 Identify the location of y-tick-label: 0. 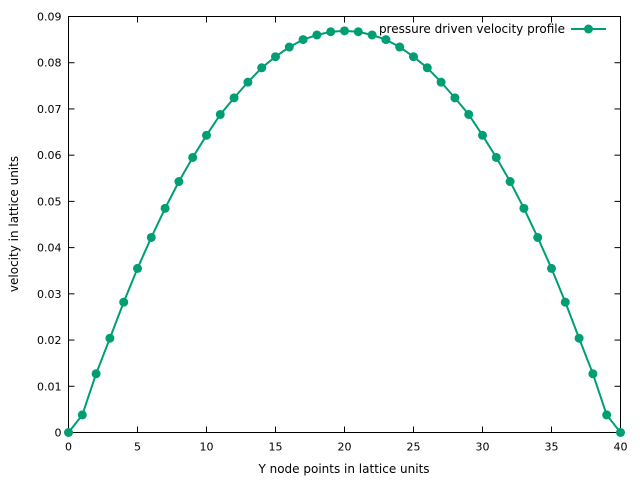
(58, 433).